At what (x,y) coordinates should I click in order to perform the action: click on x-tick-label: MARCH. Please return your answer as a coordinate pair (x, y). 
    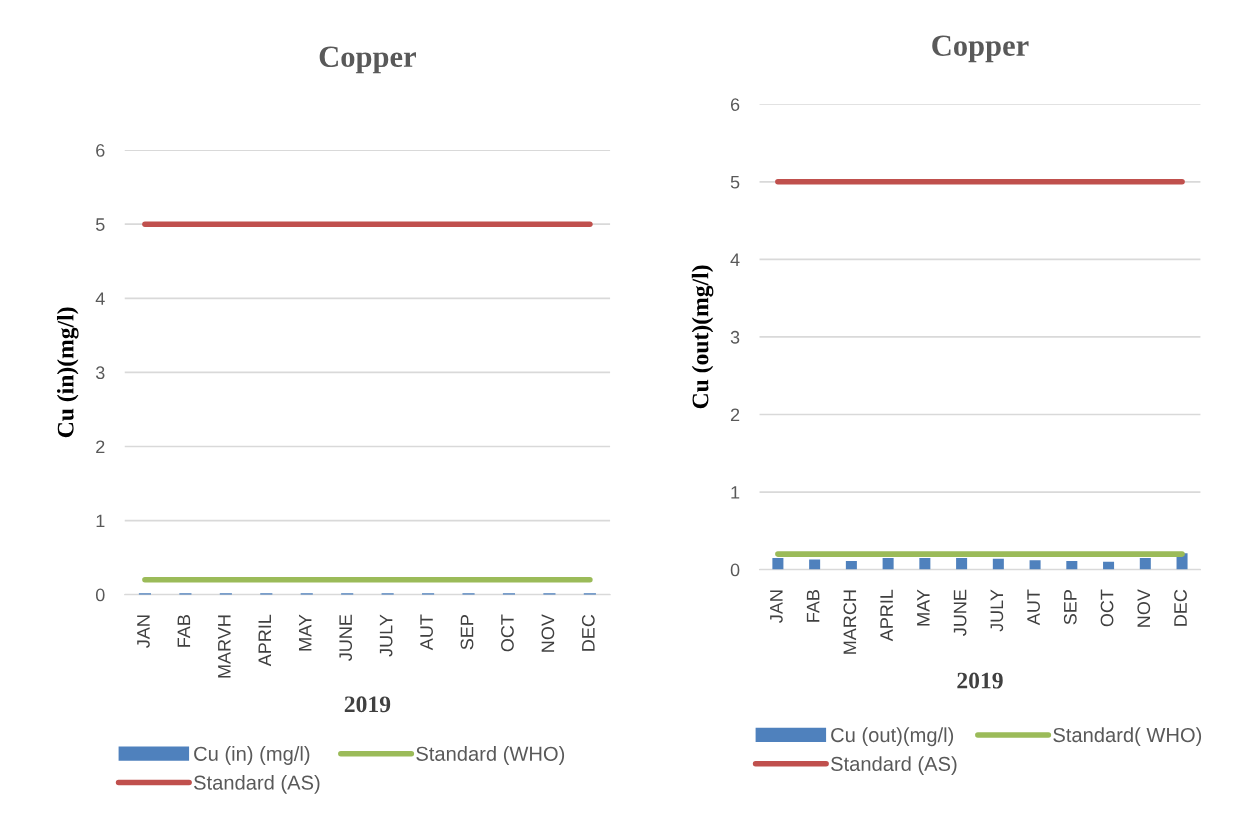
    Looking at the image, I should click on (850, 622).